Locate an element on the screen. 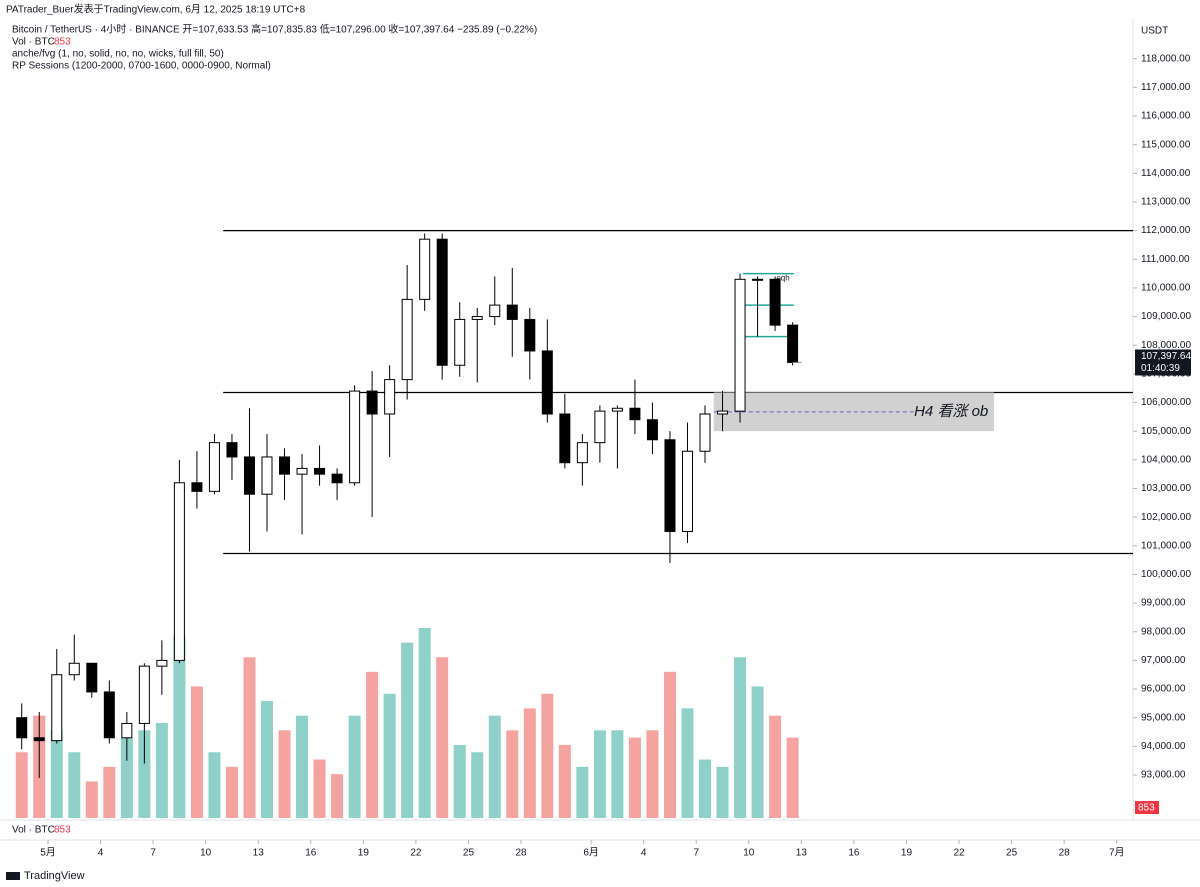 This screenshot has width=1200, height=887. x-tick-label: 22 is located at coordinates (416, 853).